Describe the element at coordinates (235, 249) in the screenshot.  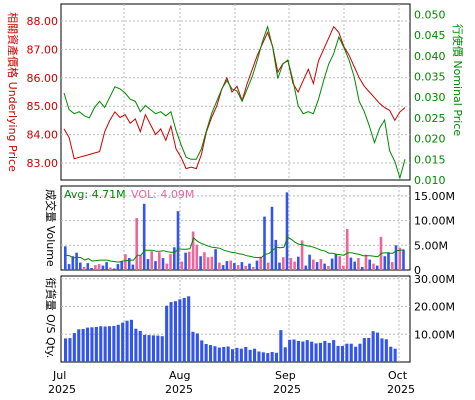
I see `volume-average-line` at that location.